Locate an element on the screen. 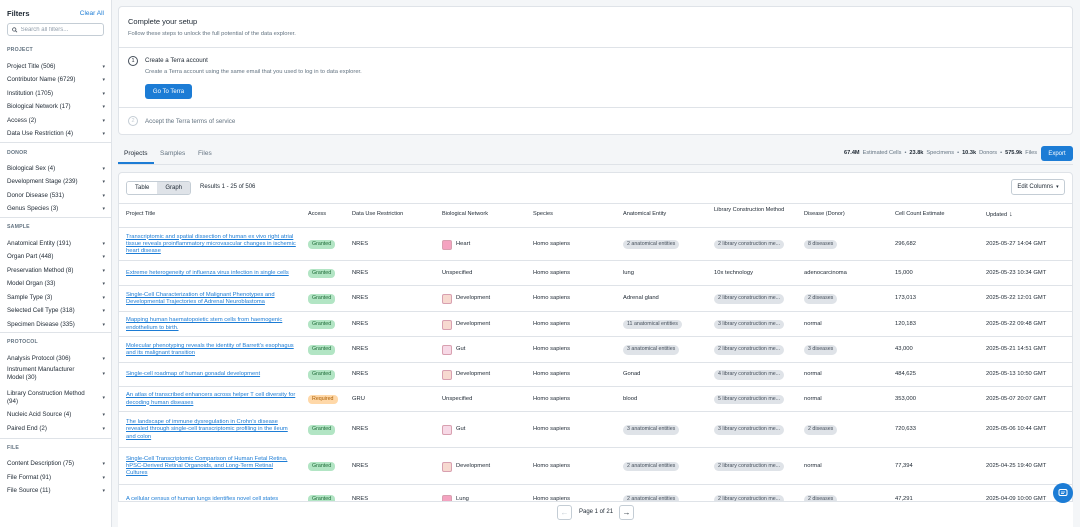 This screenshot has height=527, width=1080. tab-samples: Samples is located at coordinates (173, 153).